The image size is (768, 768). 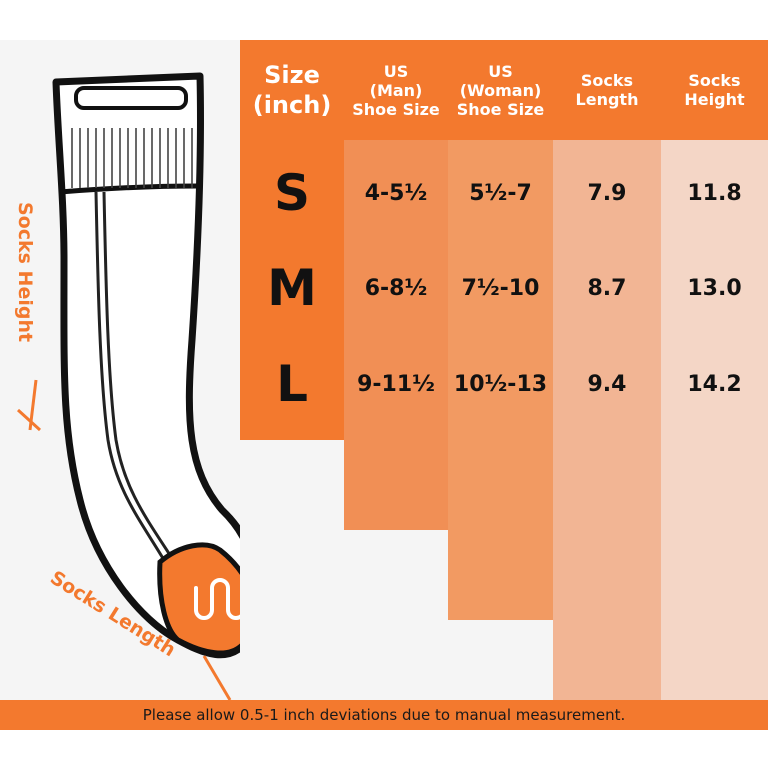 What do you see at coordinates (291, 193) in the screenshot?
I see `size-s: S` at bounding box center [291, 193].